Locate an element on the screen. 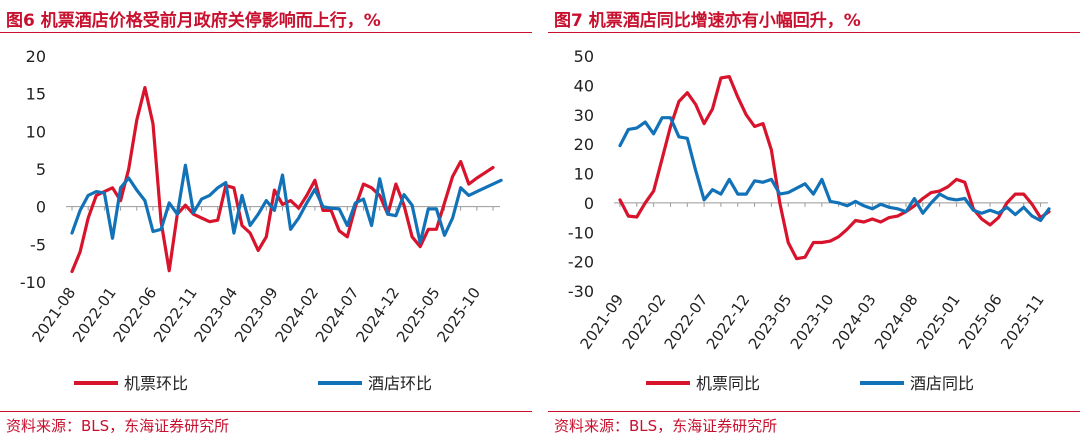 The width and height of the screenshot is (1080, 446). y-tick-label: -30 is located at coordinates (581, 291).